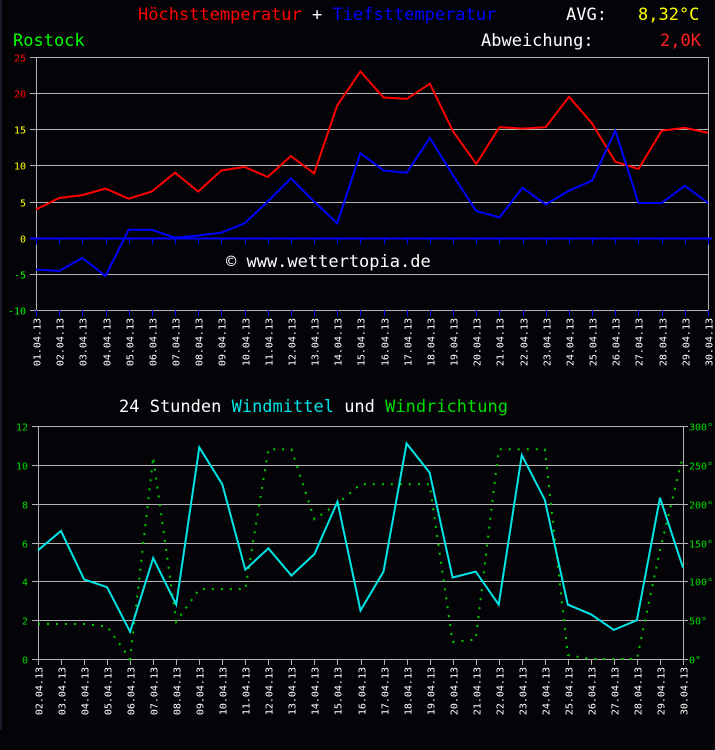  I want to click on wind-chart-title: 24 Stunden Windmittel und Windrichtung, so click(313, 407).